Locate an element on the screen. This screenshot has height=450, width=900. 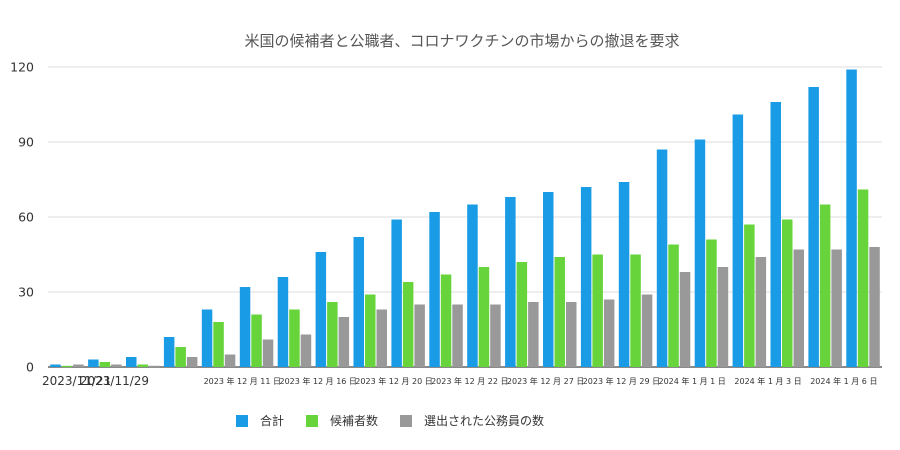
y-tick-label: 30 is located at coordinates (26, 292).